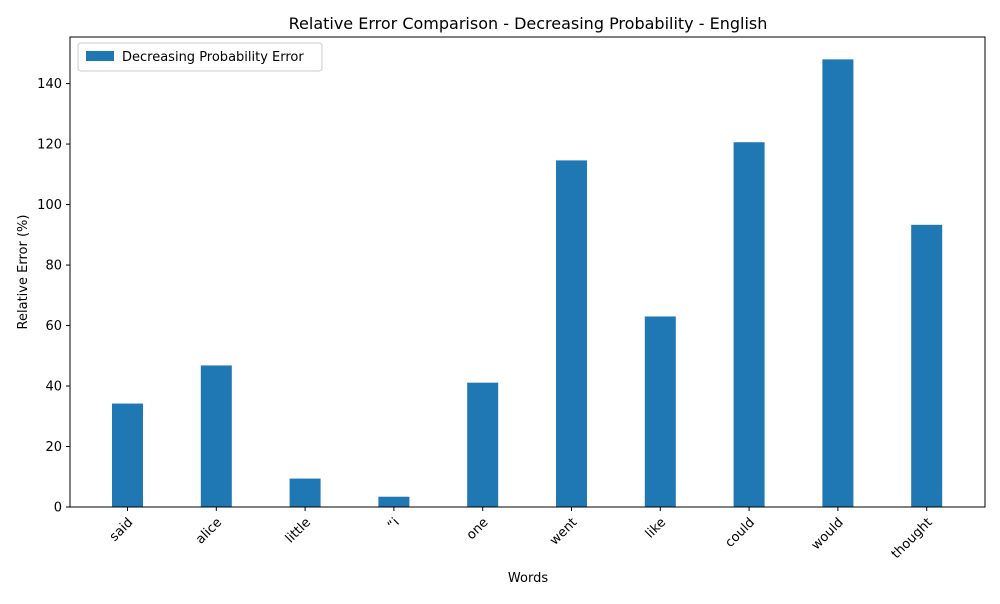 This screenshot has width=1000, height=604. What do you see at coordinates (121, 529) in the screenshot?
I see `x-tick-label: said` at bounding box center [121, 529].